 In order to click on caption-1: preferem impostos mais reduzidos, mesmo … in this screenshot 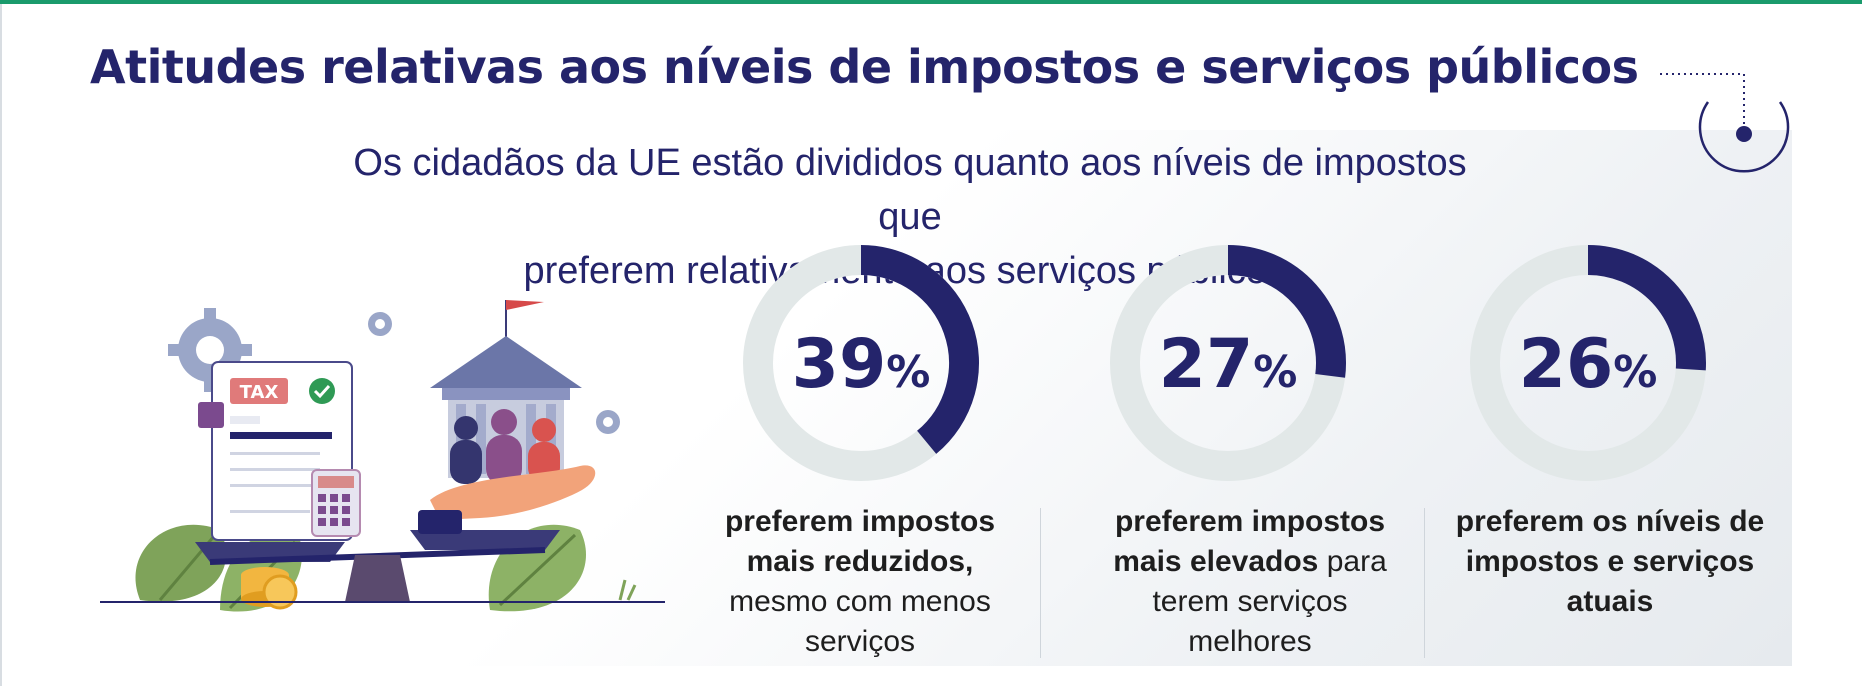, I will do `click(860, 582)`.